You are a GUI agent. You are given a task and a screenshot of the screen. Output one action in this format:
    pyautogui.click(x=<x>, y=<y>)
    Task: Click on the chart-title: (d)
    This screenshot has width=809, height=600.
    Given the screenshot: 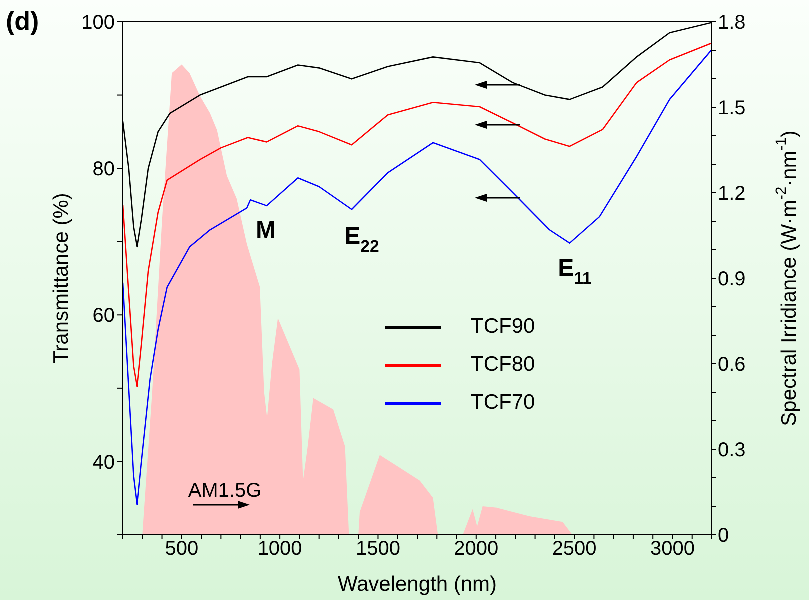 What is the action you would take?
    pyautogui.click(x=23, y=21)
    